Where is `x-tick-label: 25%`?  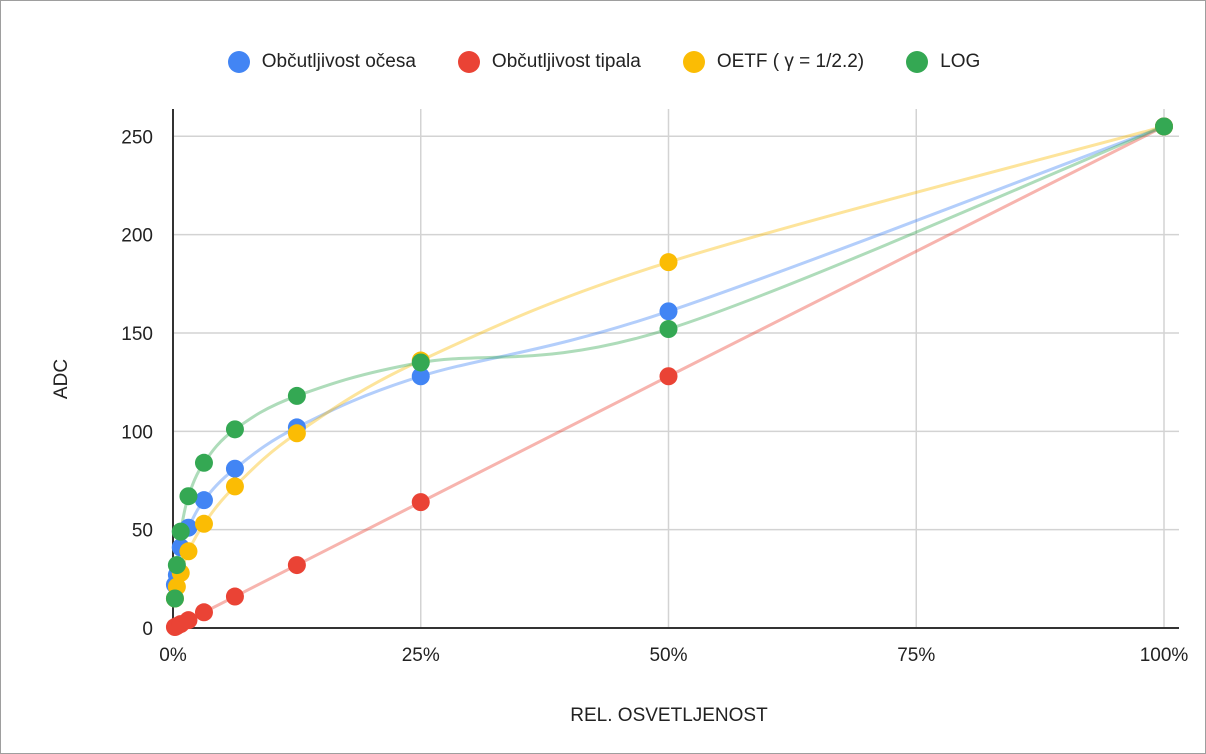 x-tick-label: 25% is located at coordinates (421, 655).